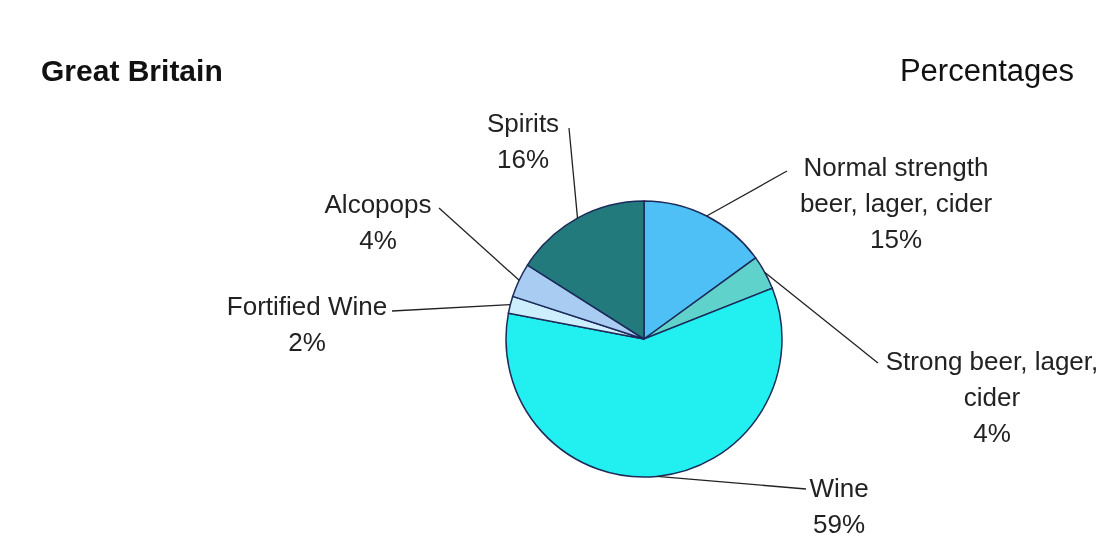 The image size is (1111, 558). I want to click on data-label: 2%, so click(307, 342).